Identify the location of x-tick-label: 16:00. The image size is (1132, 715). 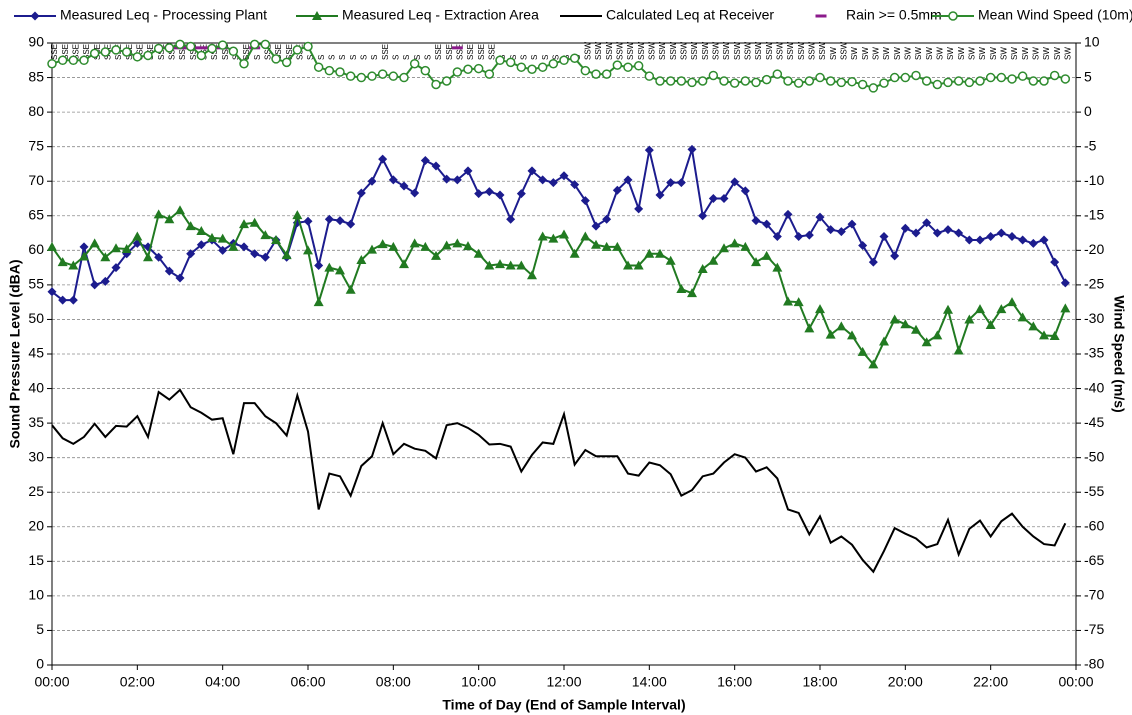
(734, 682).